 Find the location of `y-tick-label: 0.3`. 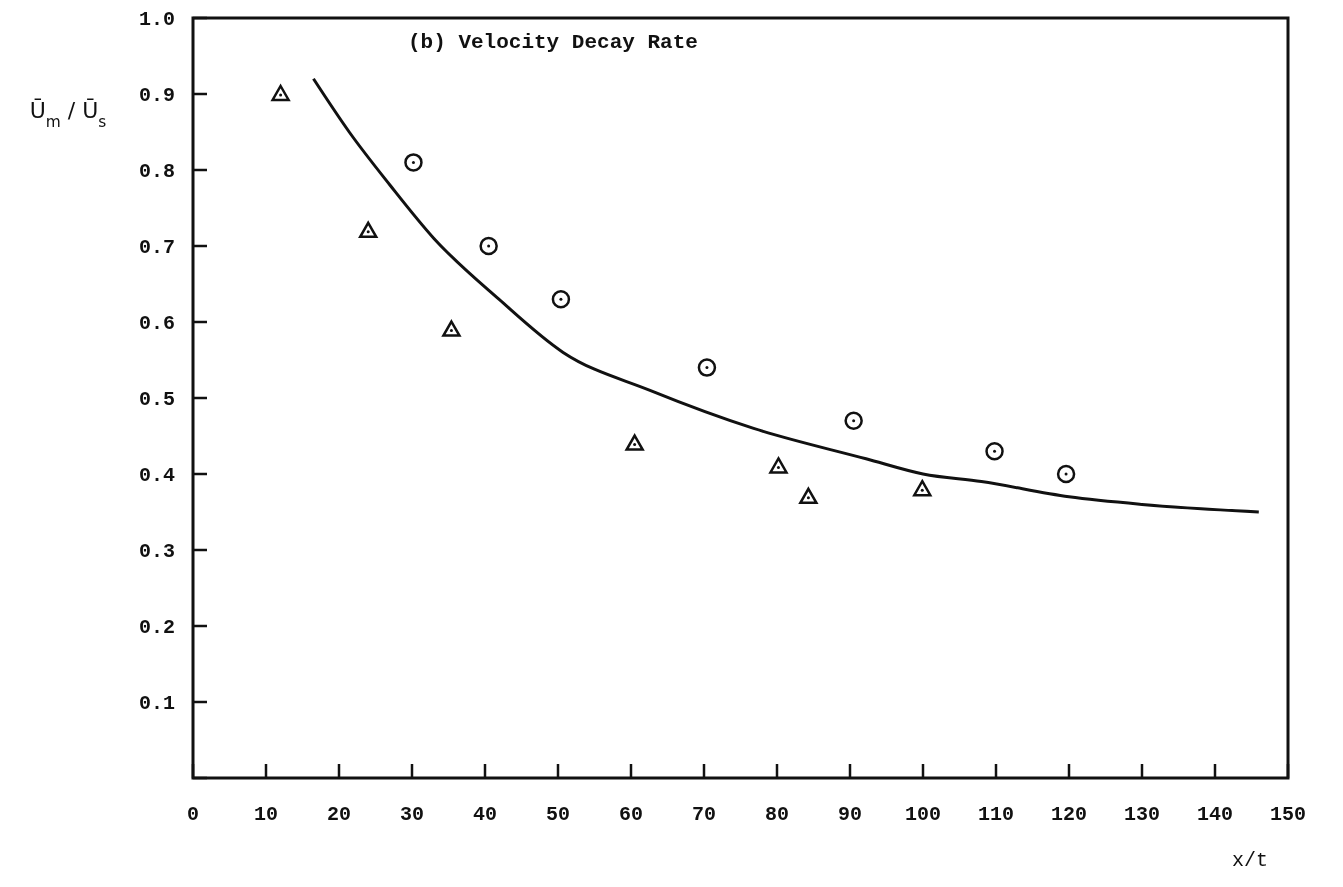

y-tick-label: 0.3 is located at coordinates (156, 551).